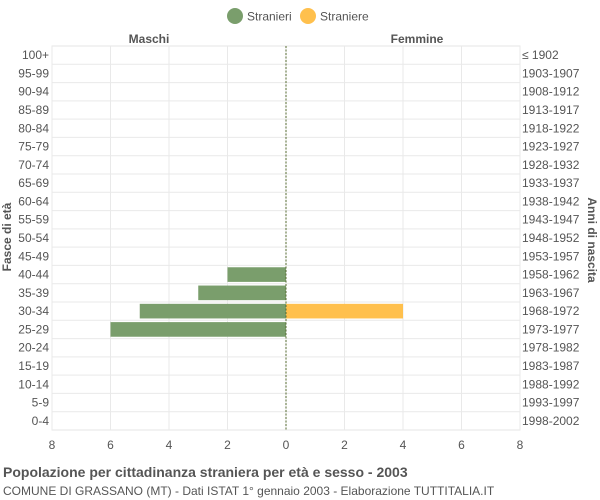 This screenshot has height=500, width=600. Describe the element at coordinates (41, 421) in the screenshot. I see `age-label: 0-4` at that location.